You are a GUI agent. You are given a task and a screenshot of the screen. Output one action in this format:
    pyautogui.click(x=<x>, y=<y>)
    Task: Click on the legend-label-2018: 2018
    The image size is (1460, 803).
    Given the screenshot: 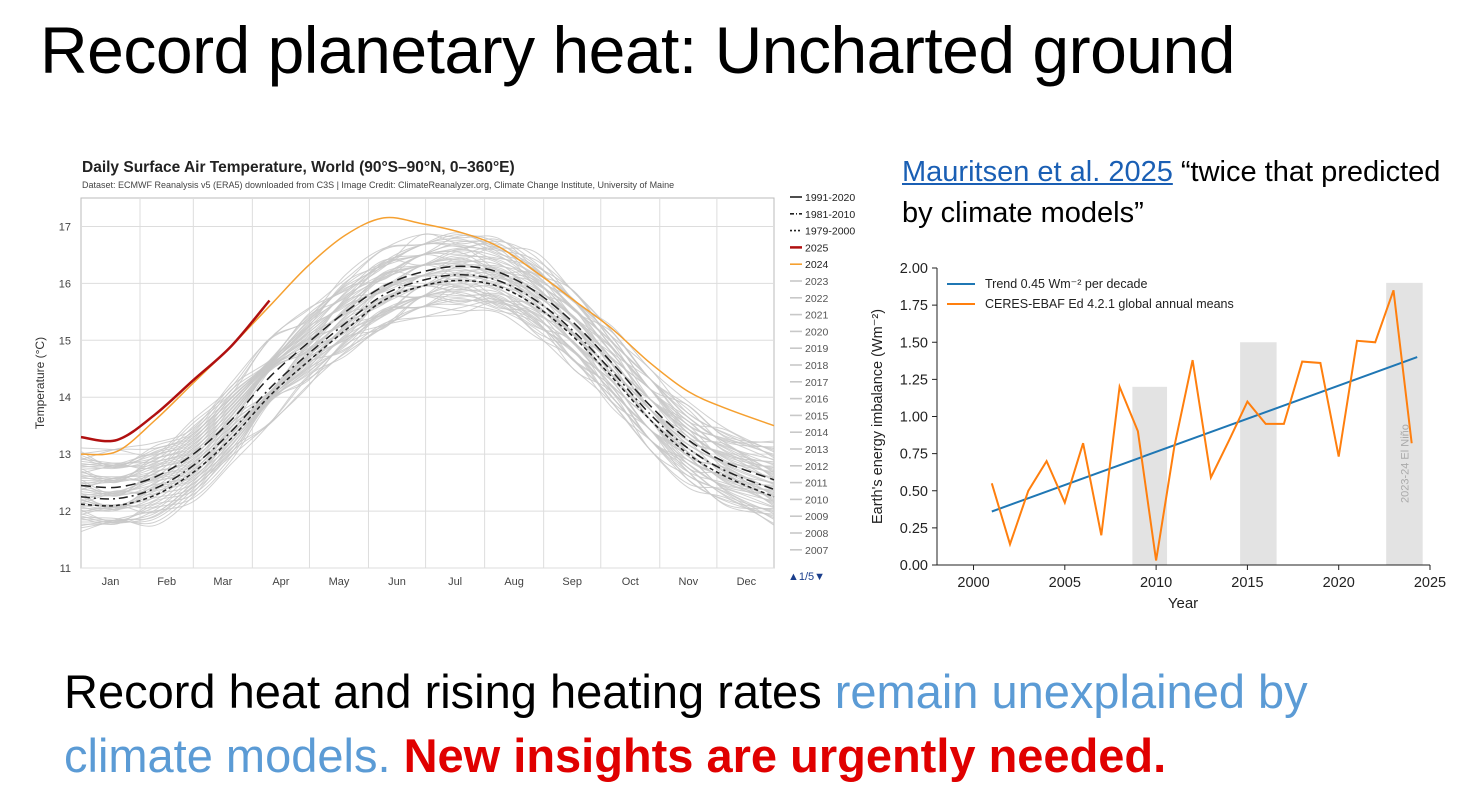 What is the action you would take?
    pyautogui.click(x=817, y=366)
    